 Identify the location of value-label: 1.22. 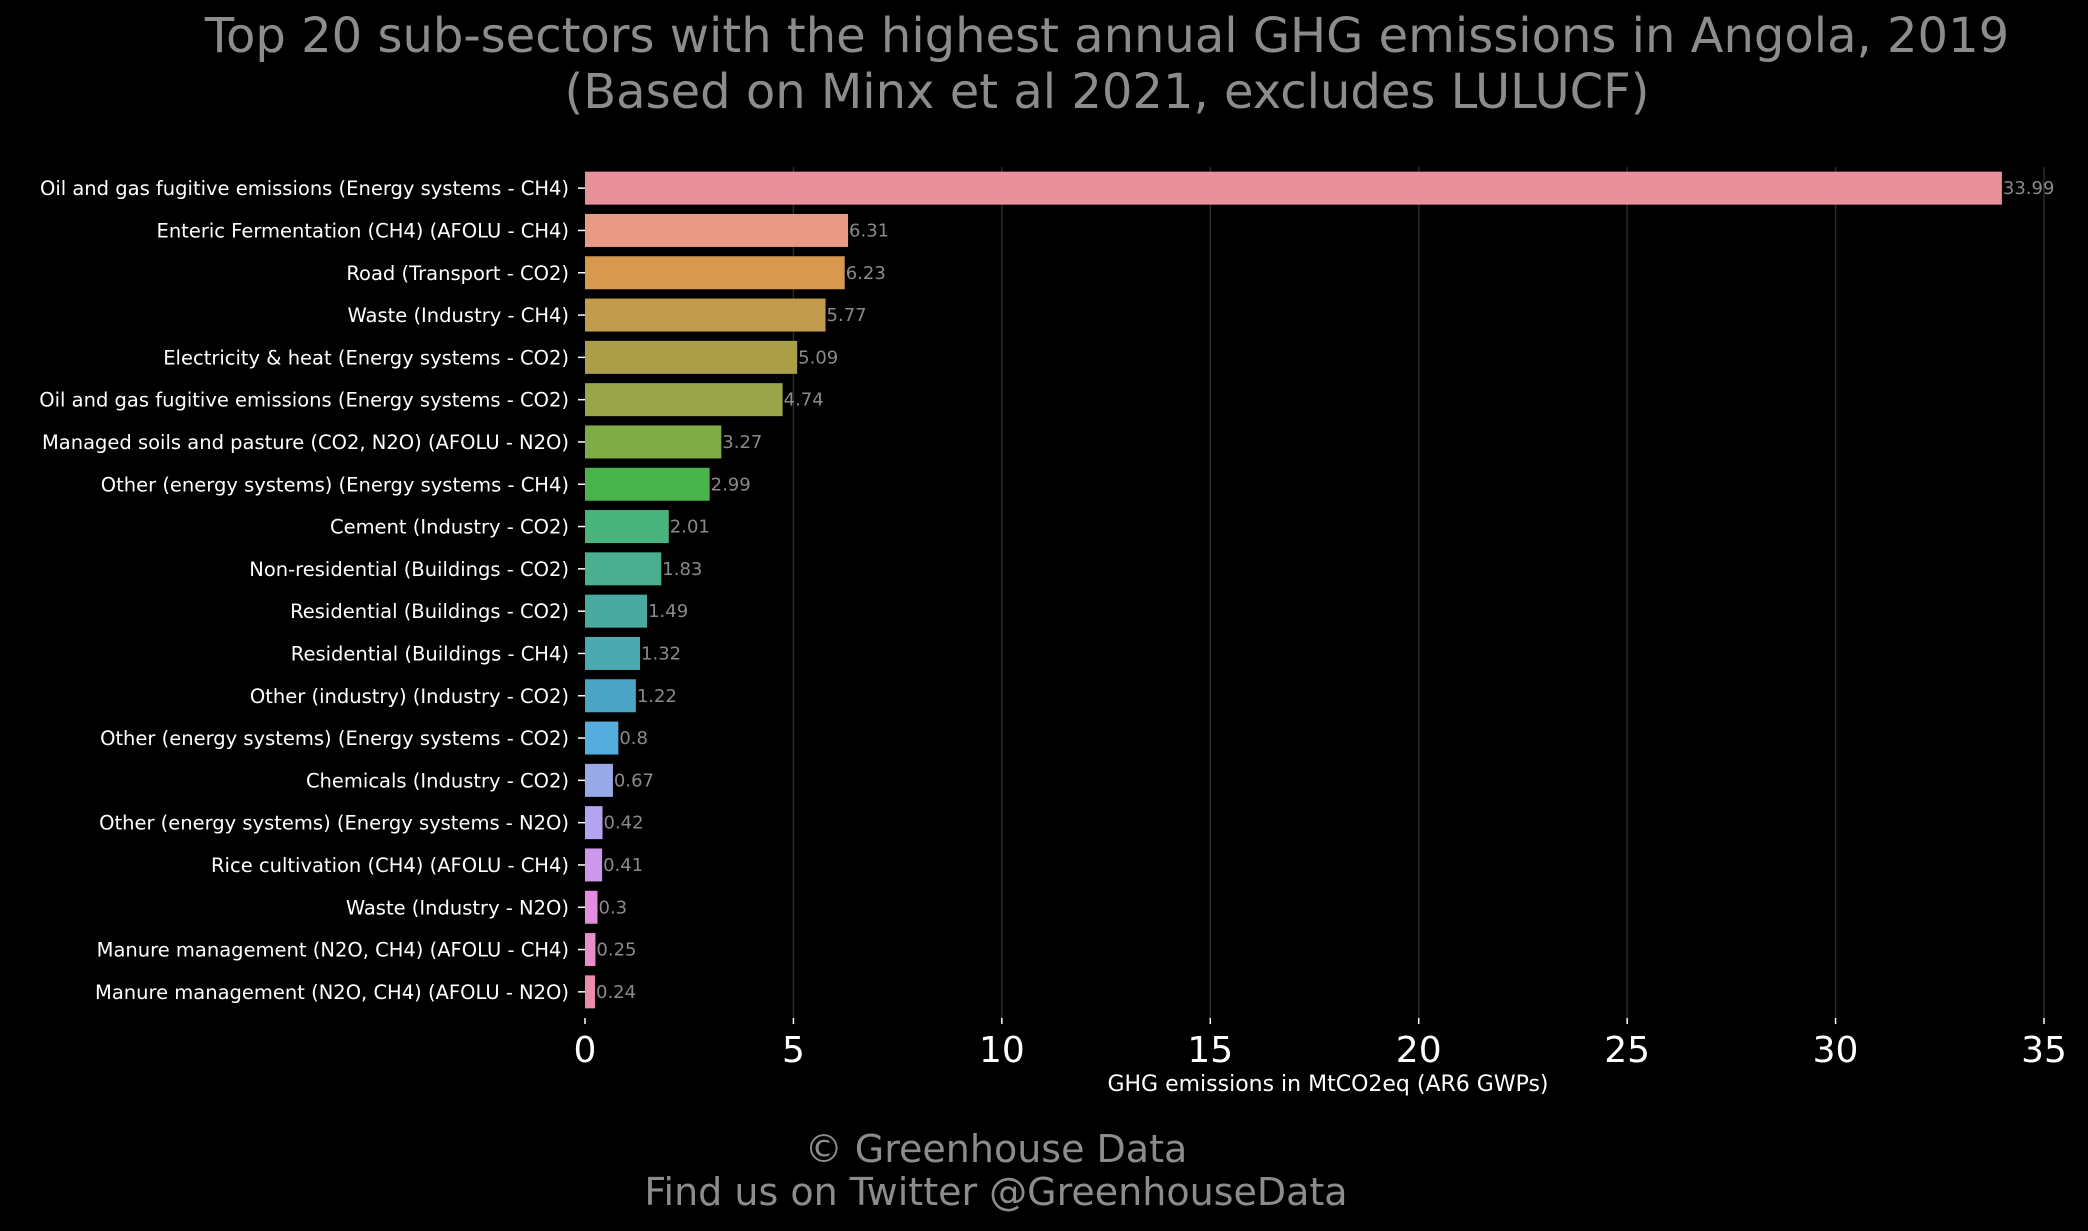
(657, 696).